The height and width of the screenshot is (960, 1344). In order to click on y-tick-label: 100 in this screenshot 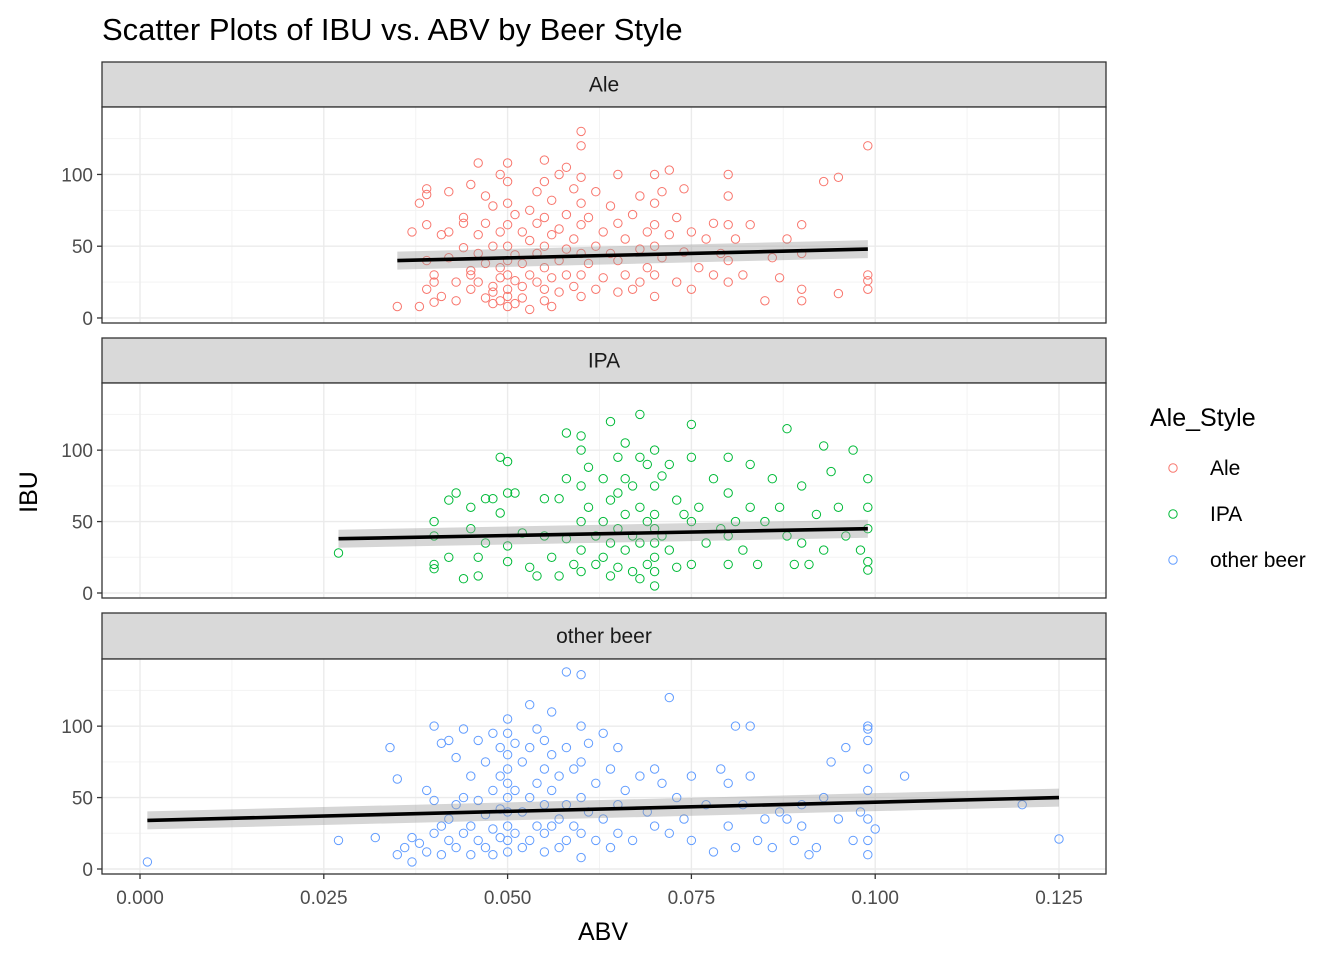, I will do `click(77, 451)`.